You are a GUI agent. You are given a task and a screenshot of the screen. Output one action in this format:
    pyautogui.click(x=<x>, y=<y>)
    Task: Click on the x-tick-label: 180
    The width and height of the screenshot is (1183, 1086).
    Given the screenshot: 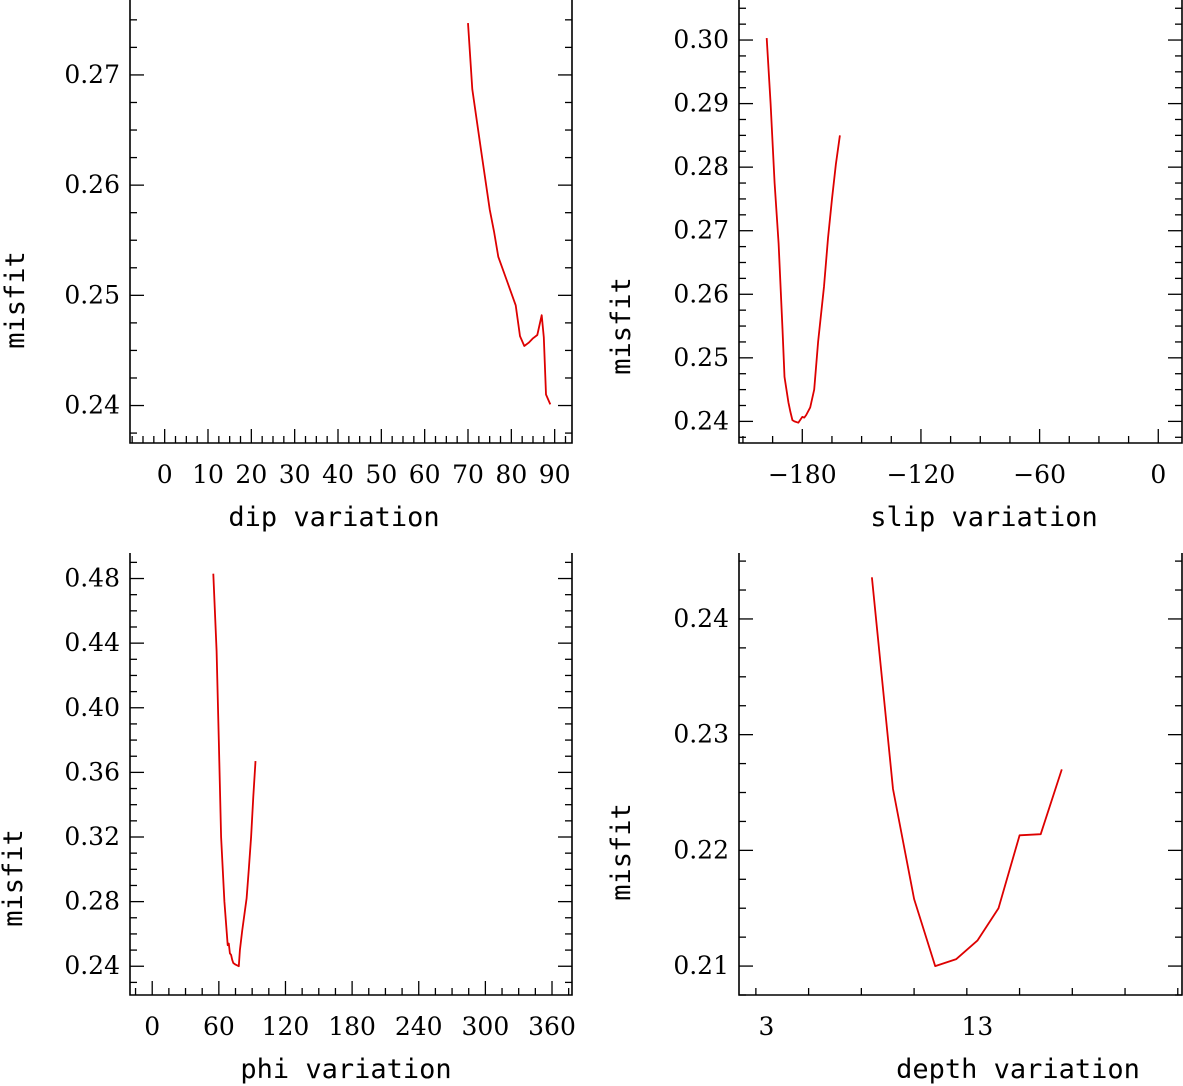 What is the action you would take?
    pyautogui.click(x=352, y=1026)
    